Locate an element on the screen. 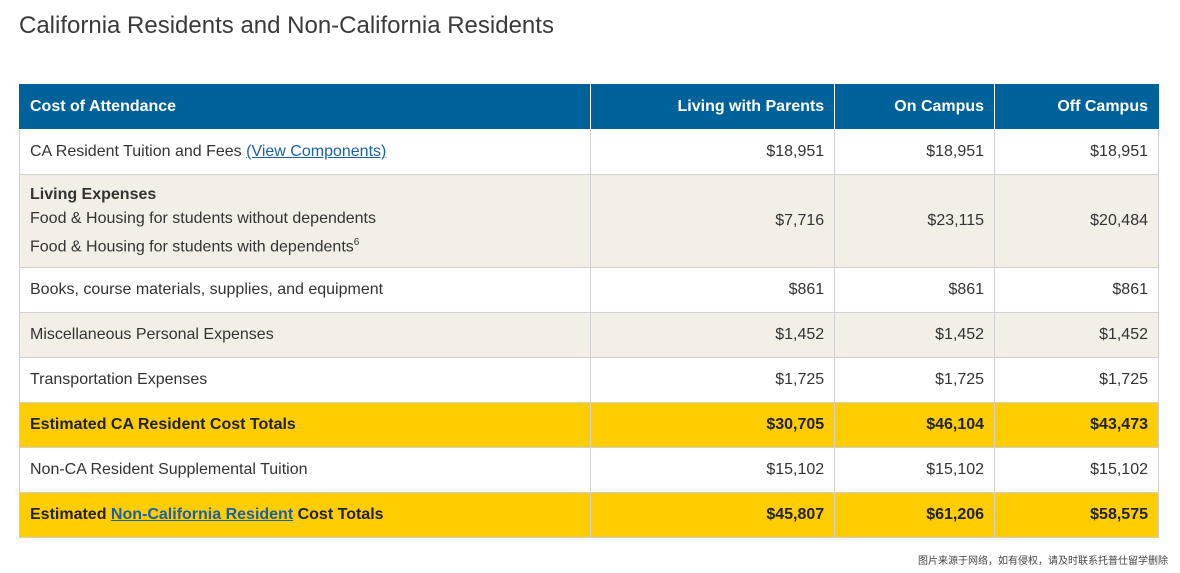 The width and height of the screenshot is (1180, 573). nonca-total-prefix: Estimated is located at coordinates (70, 514).